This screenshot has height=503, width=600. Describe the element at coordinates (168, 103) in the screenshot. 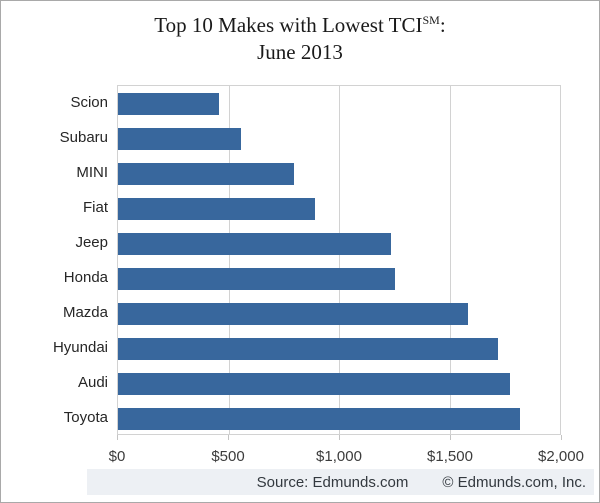

I see `bar-scion` at that location.